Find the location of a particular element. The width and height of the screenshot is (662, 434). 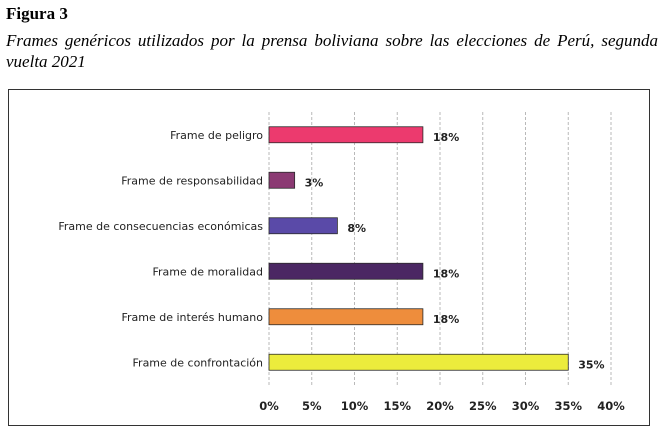

category-label: Frame de interés humano is located at coordinates (192, 317).